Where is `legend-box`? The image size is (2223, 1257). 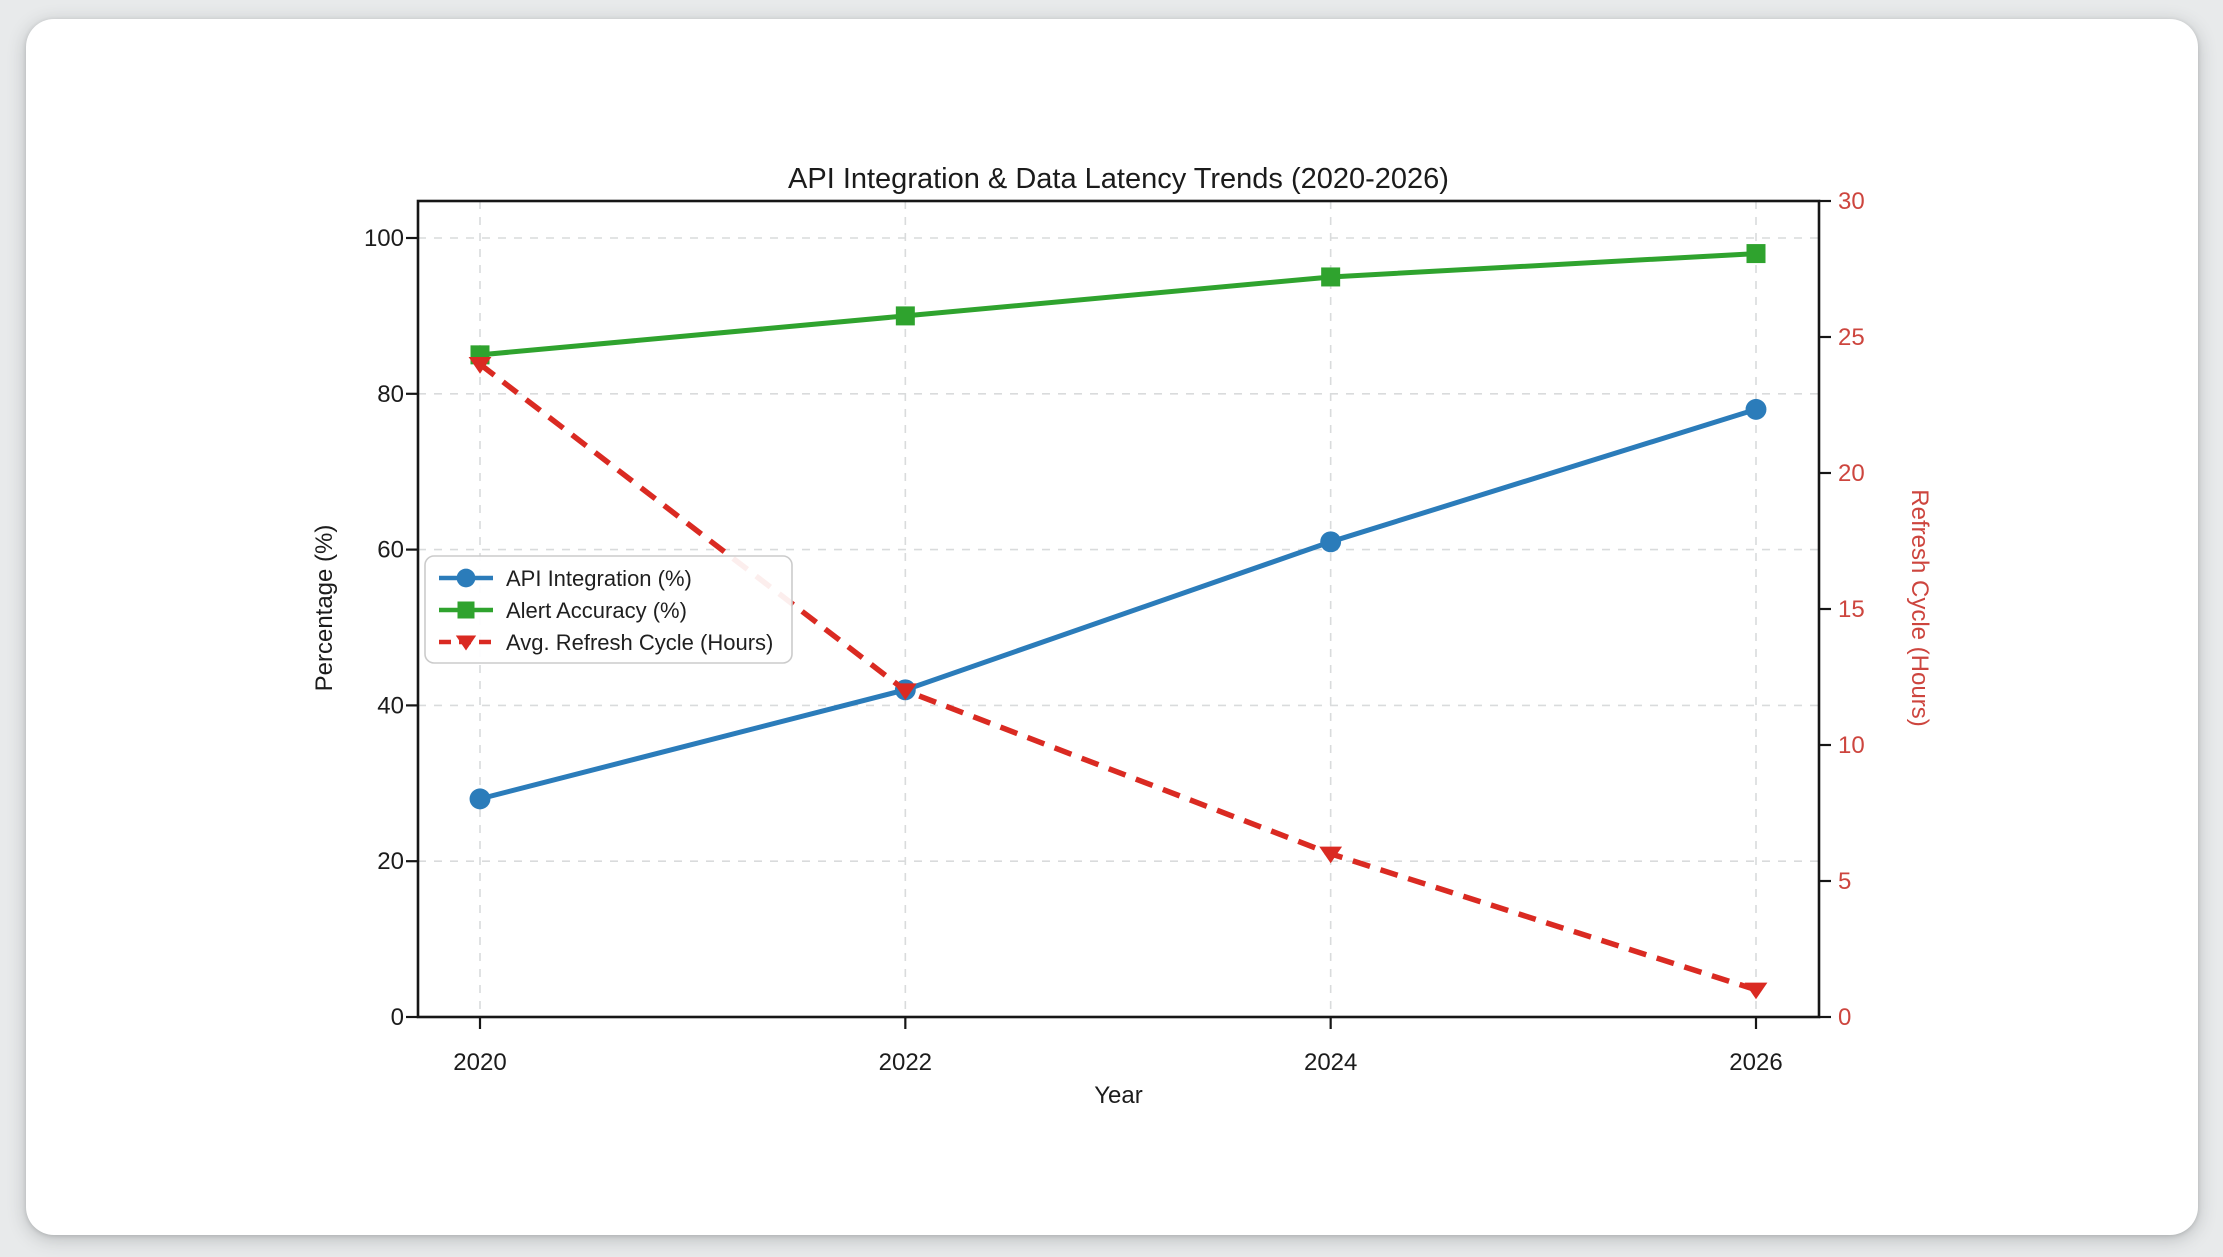
legend-box is located at coordinates (608, 609).